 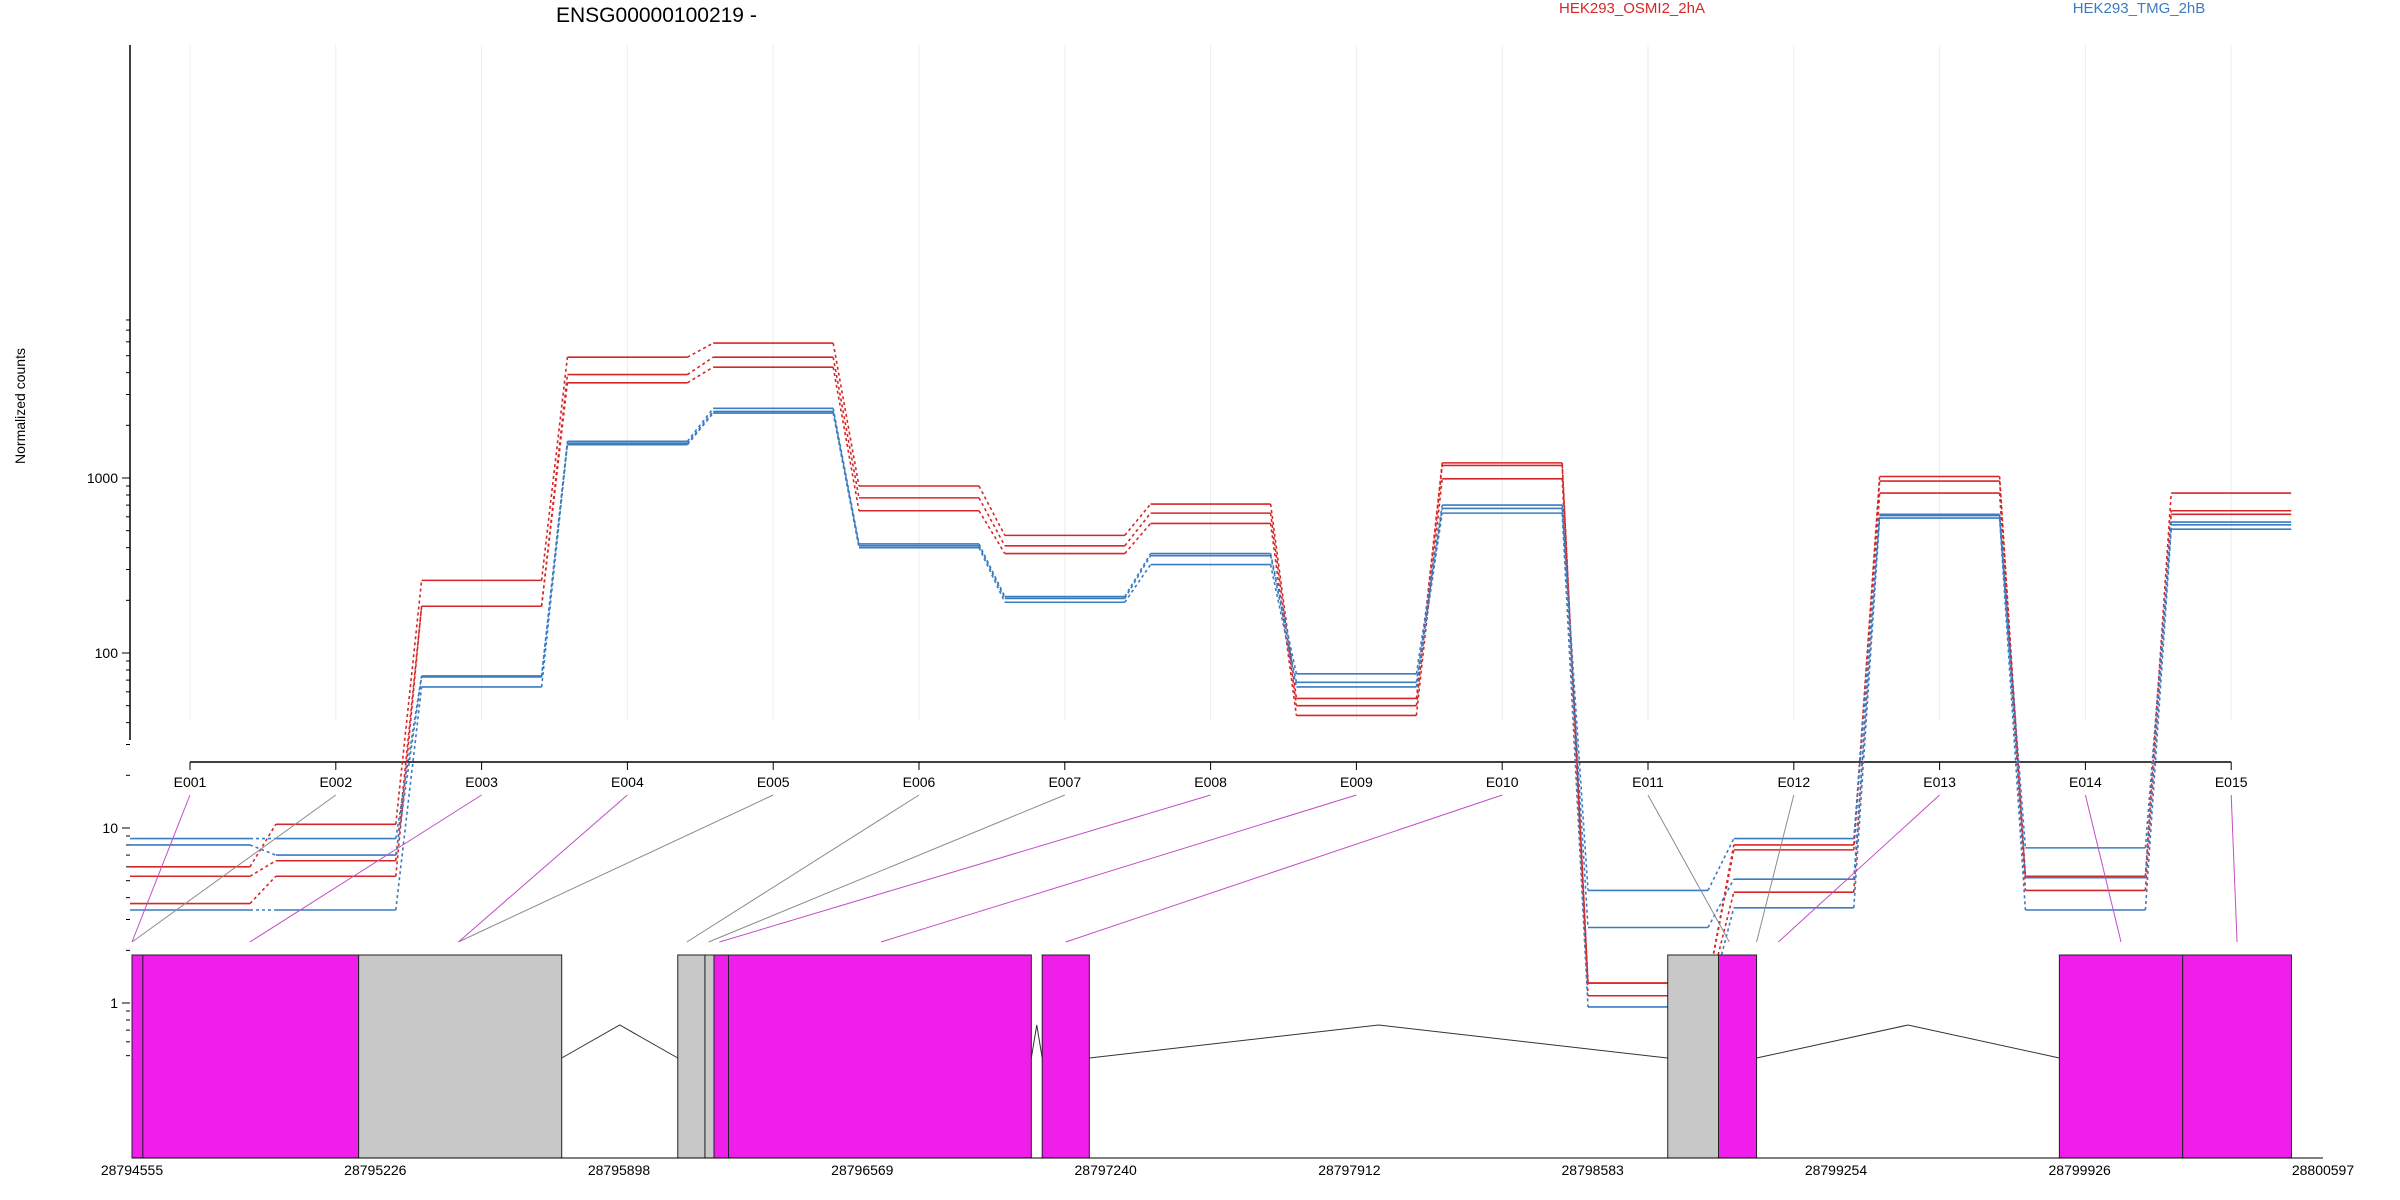 I want to click on coordinate-tick-label: 28799254, so click(x=1836, y=1170).